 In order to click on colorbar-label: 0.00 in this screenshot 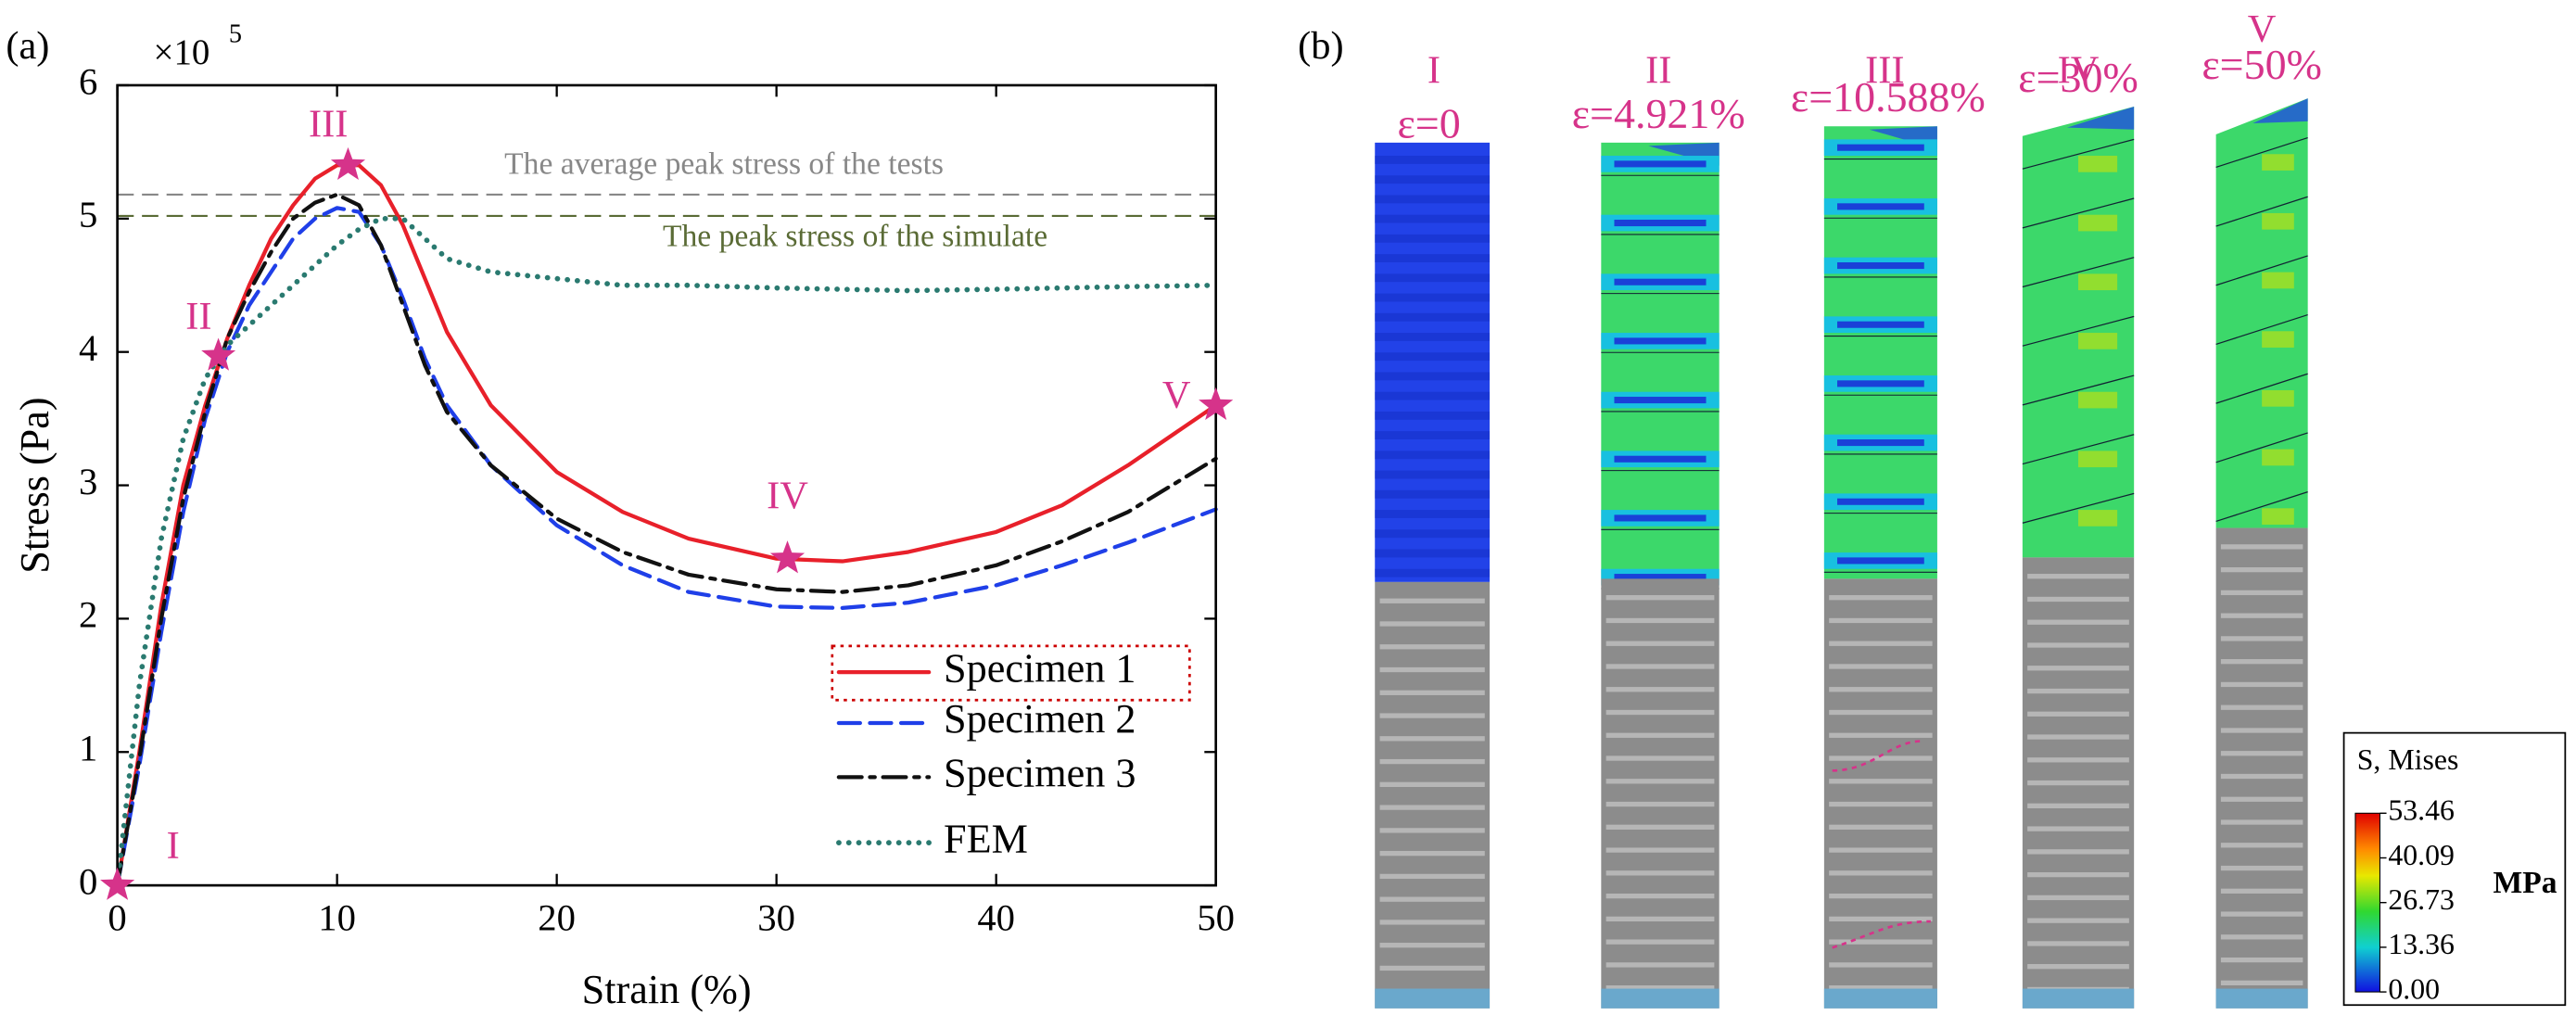, I will do `click(2414, 988)`.